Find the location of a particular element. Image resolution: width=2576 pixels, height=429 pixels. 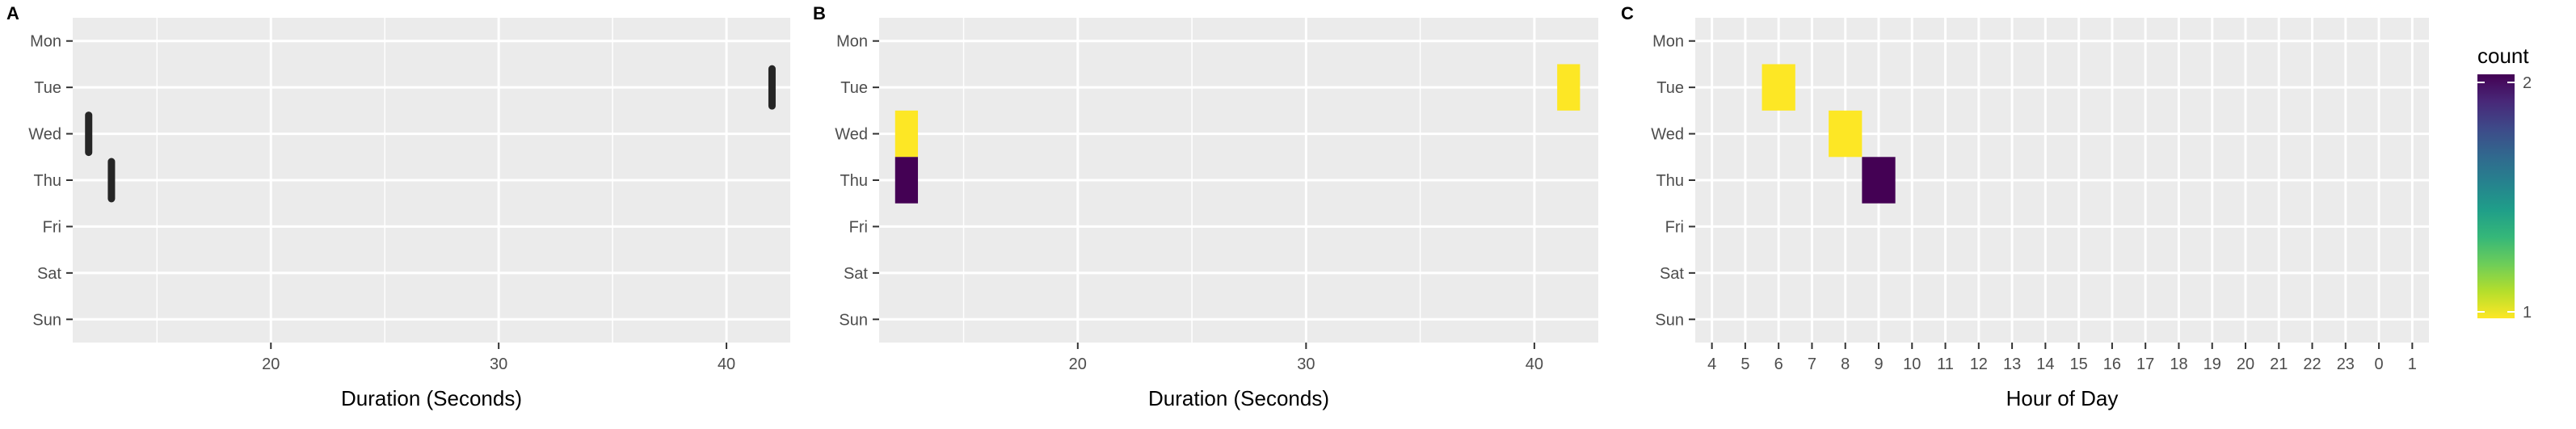

panel-a-marks is located at coordinates (430, 134).